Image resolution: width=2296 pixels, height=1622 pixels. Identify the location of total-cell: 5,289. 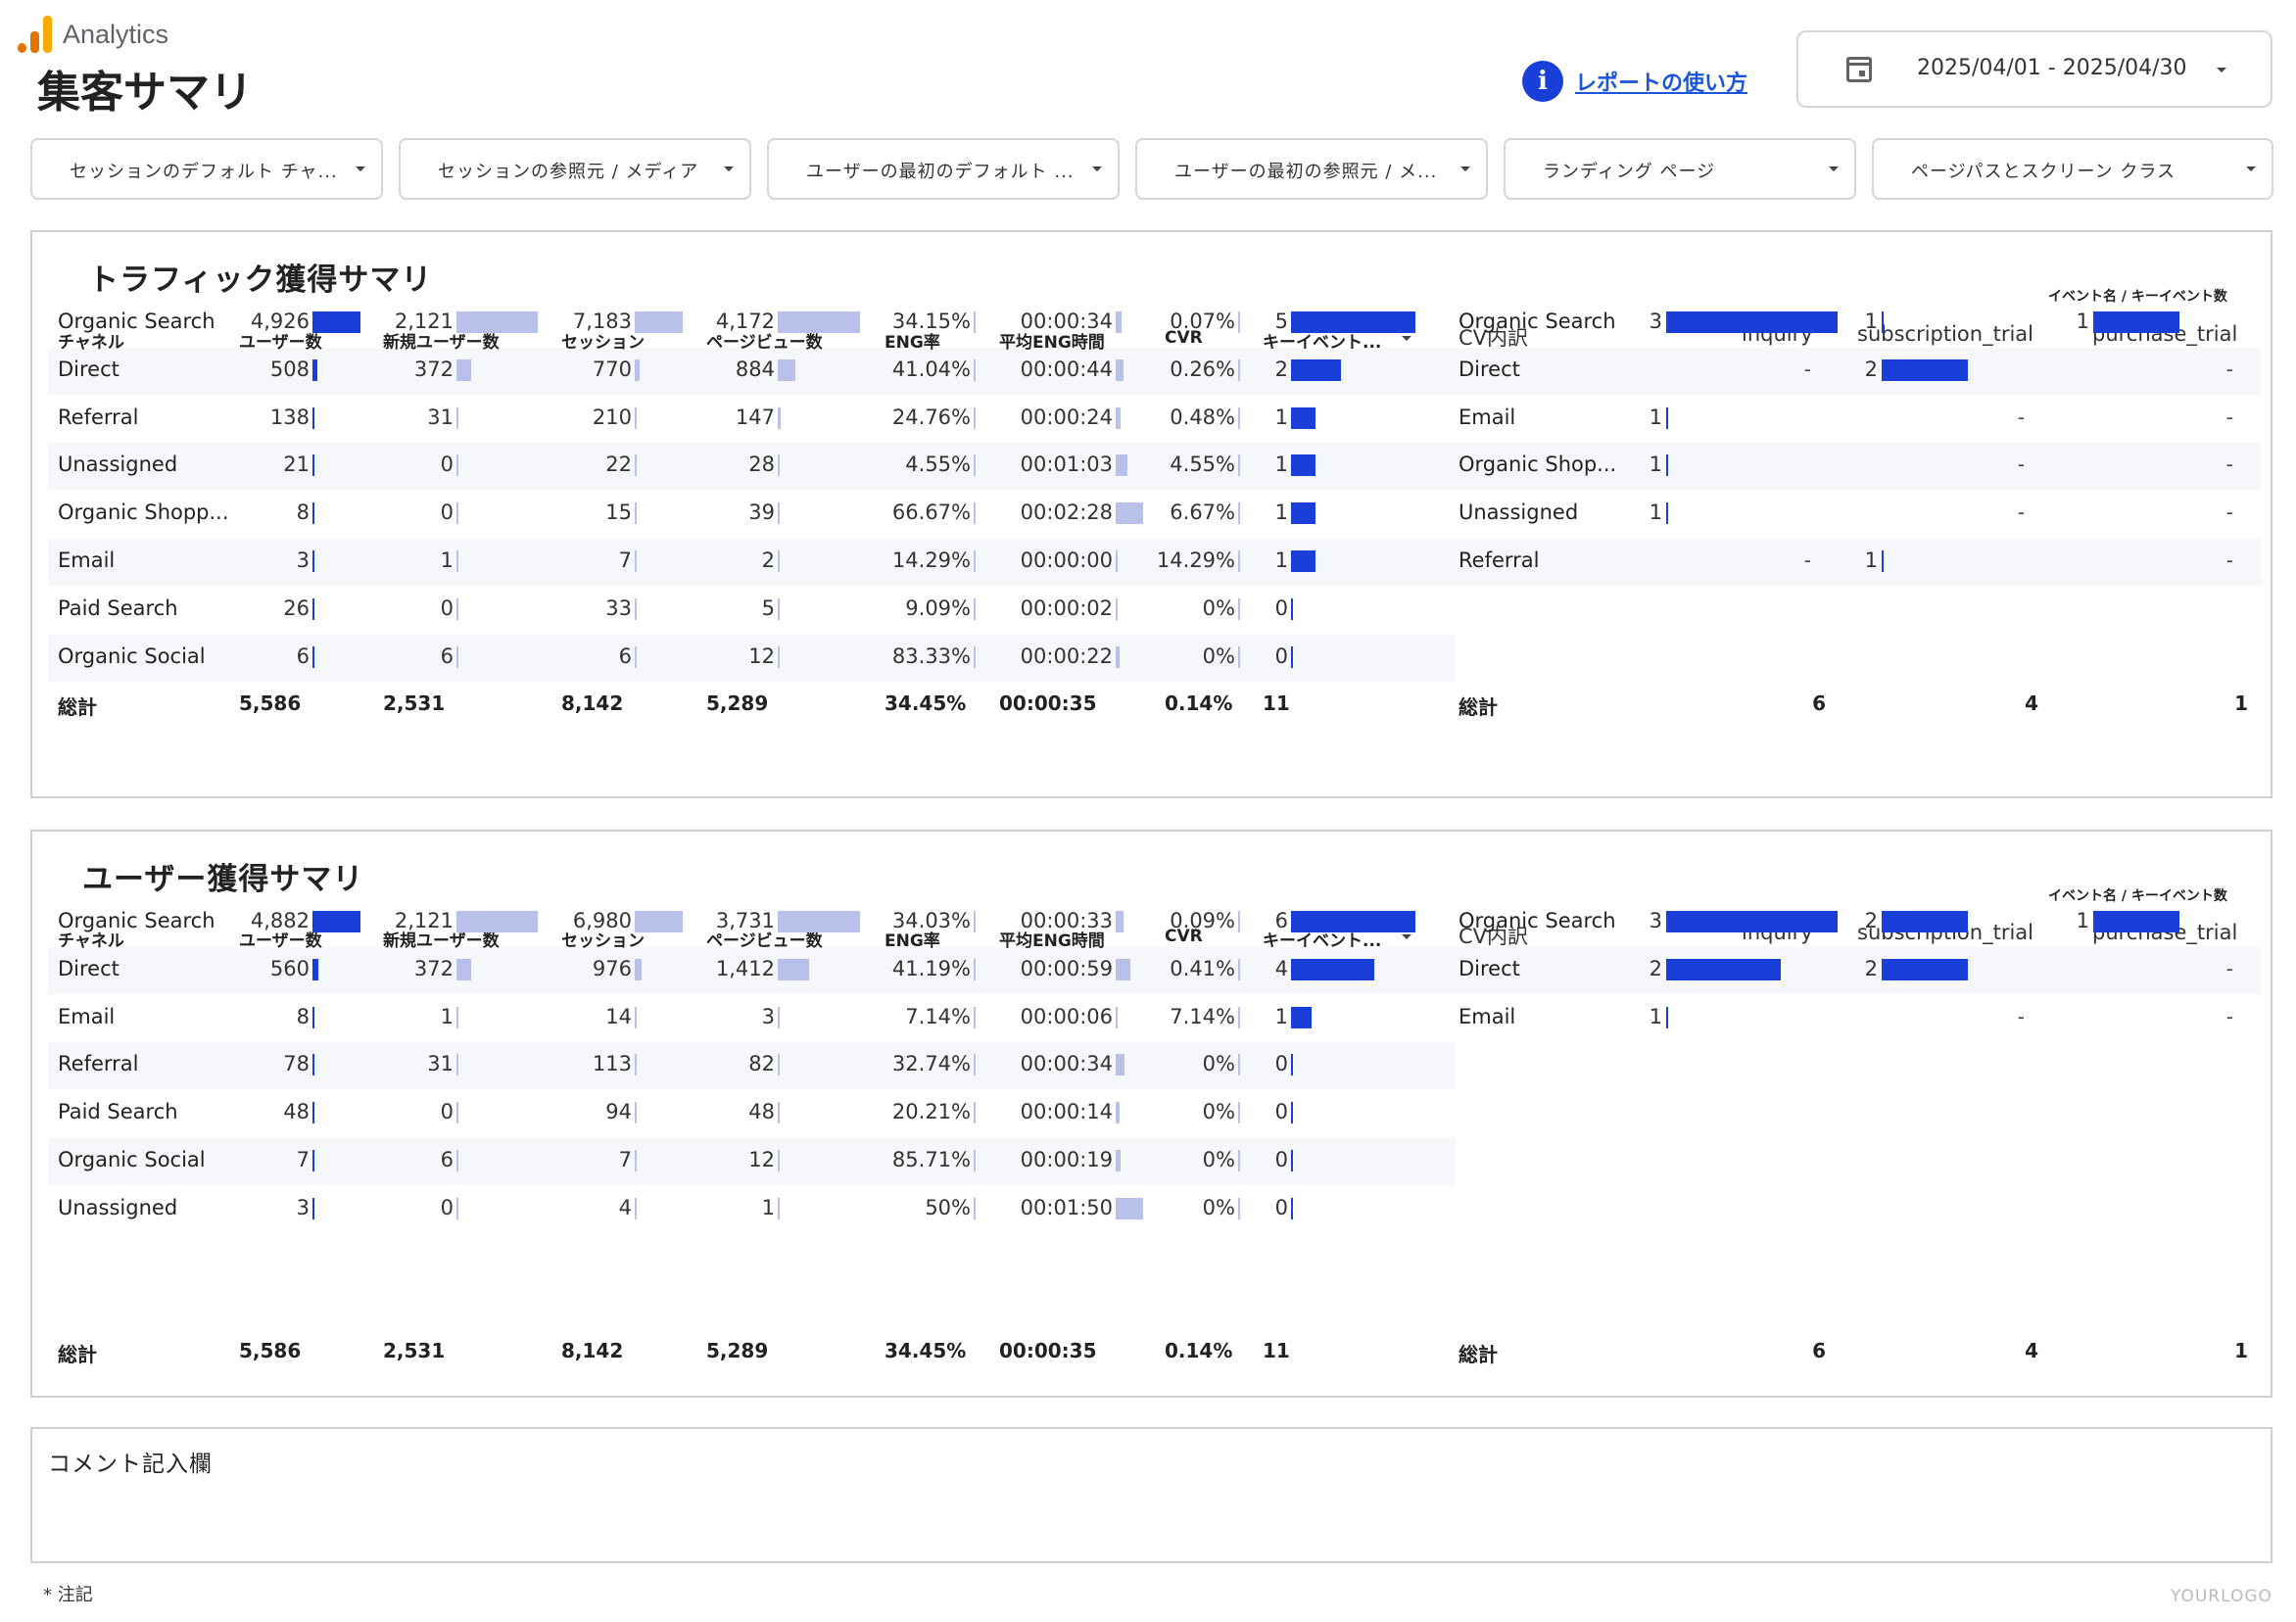
(738, 704).